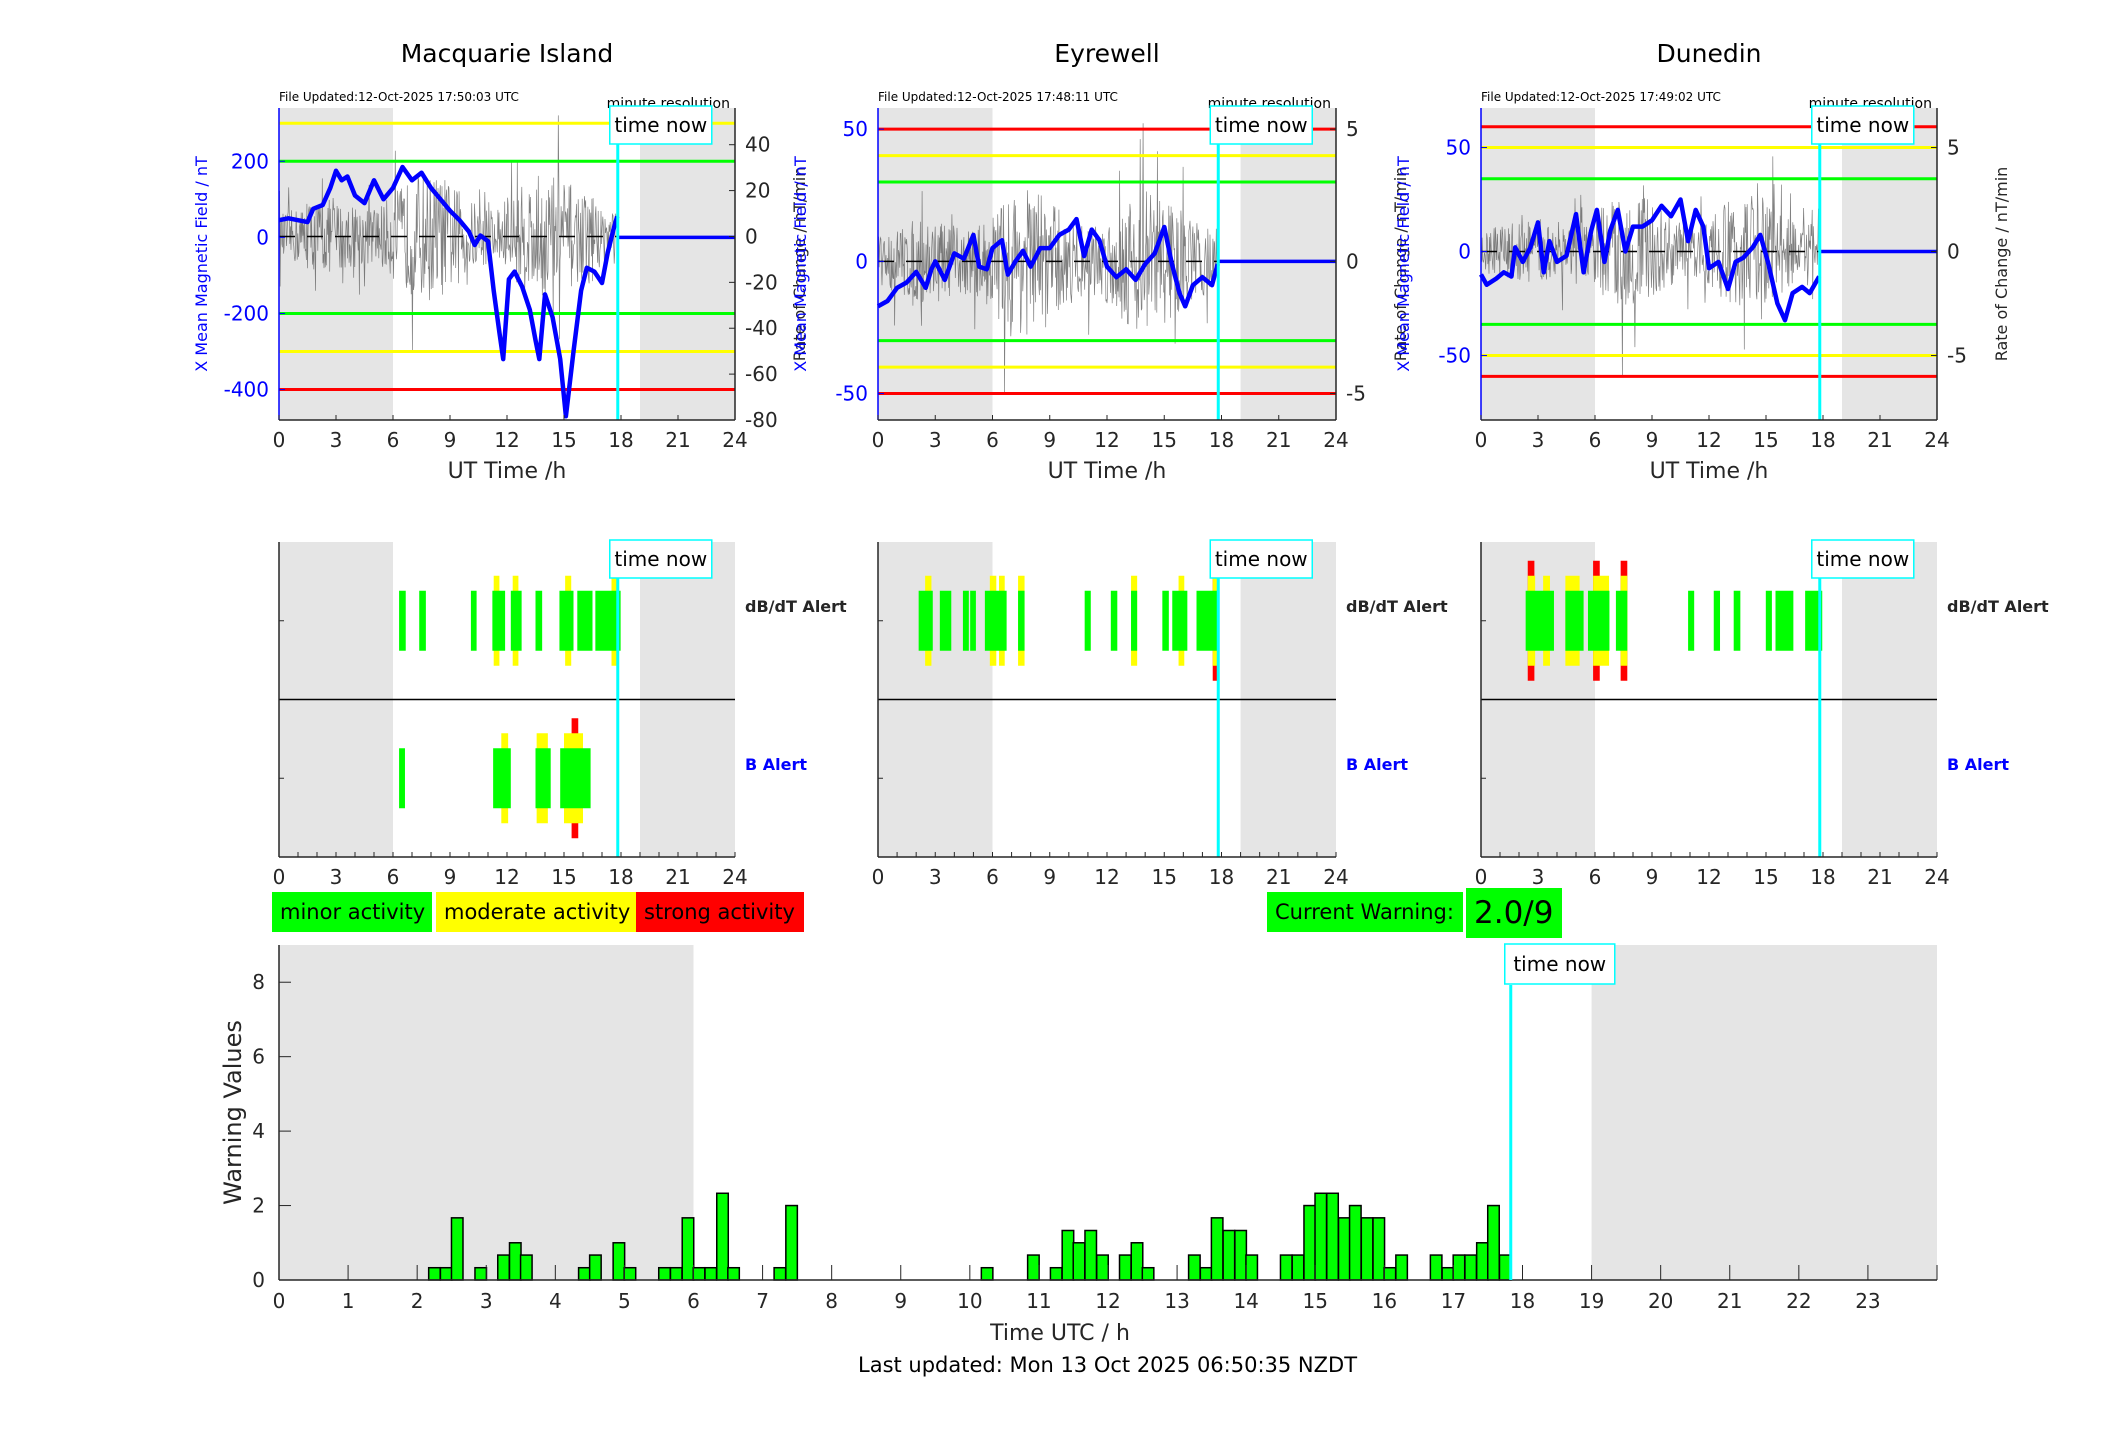  I want to click on warning-y-axis-label: Warning Values, so click(233, 1112).